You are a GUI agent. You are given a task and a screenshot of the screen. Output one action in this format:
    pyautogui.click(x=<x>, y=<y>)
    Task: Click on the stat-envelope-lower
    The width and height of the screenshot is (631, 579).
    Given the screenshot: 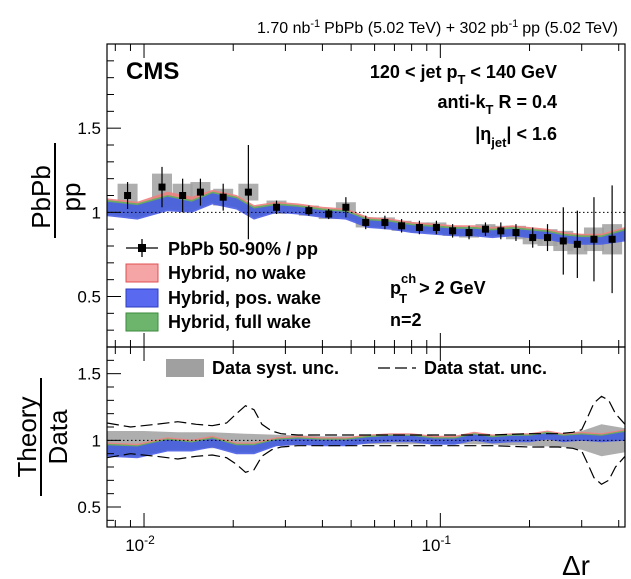 What is the action you would take?
    pyautogui.click(x=366, y=465)
    